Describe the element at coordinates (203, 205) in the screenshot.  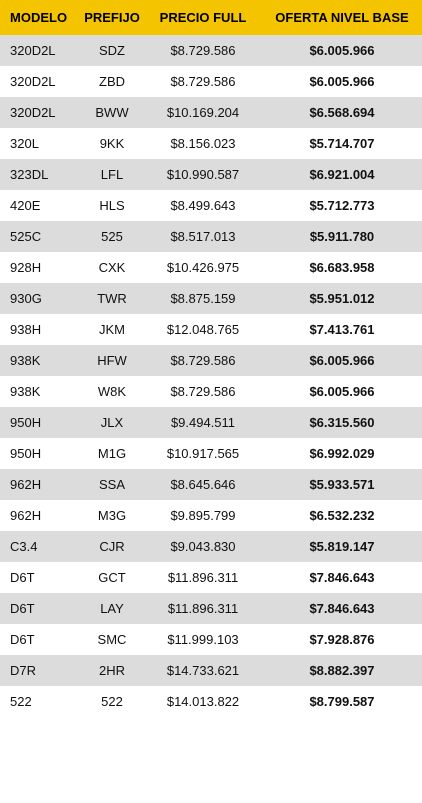
I see `table-cell: $8.499.643` at that location.